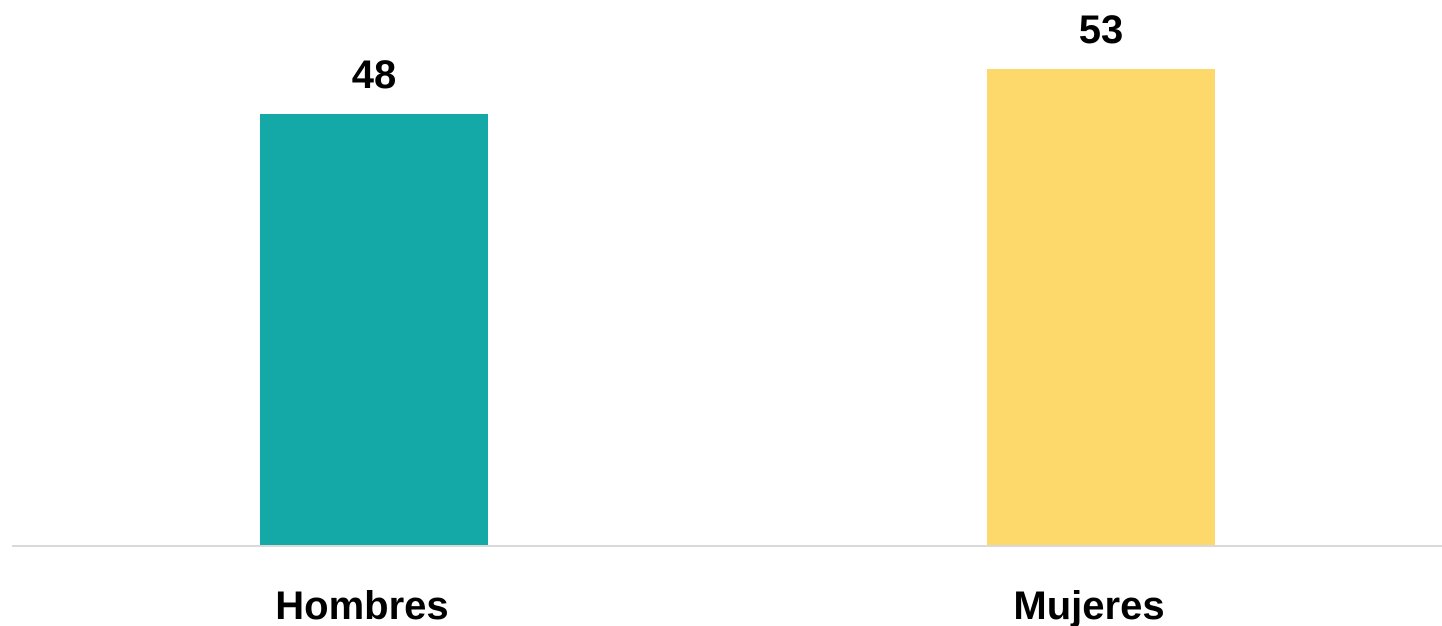 This screenshot has height=626, width=1442. What do you see at coordinates (1088, 605) in the screenshot?
I see `category-label-mujeres: Mujeres` at bounding box center [1088, 605].